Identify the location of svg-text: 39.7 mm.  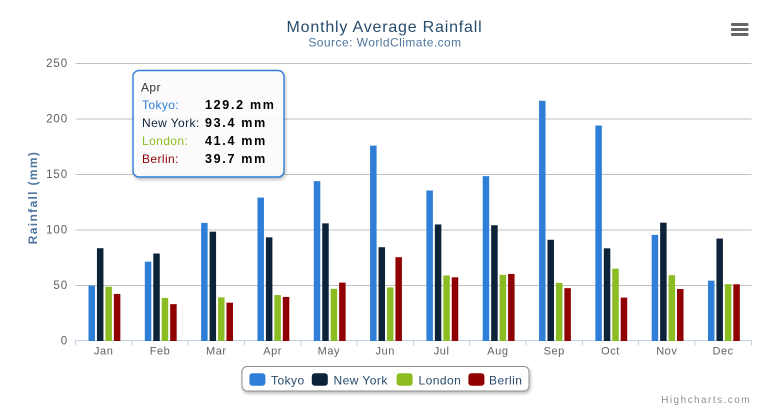
(236, 159).